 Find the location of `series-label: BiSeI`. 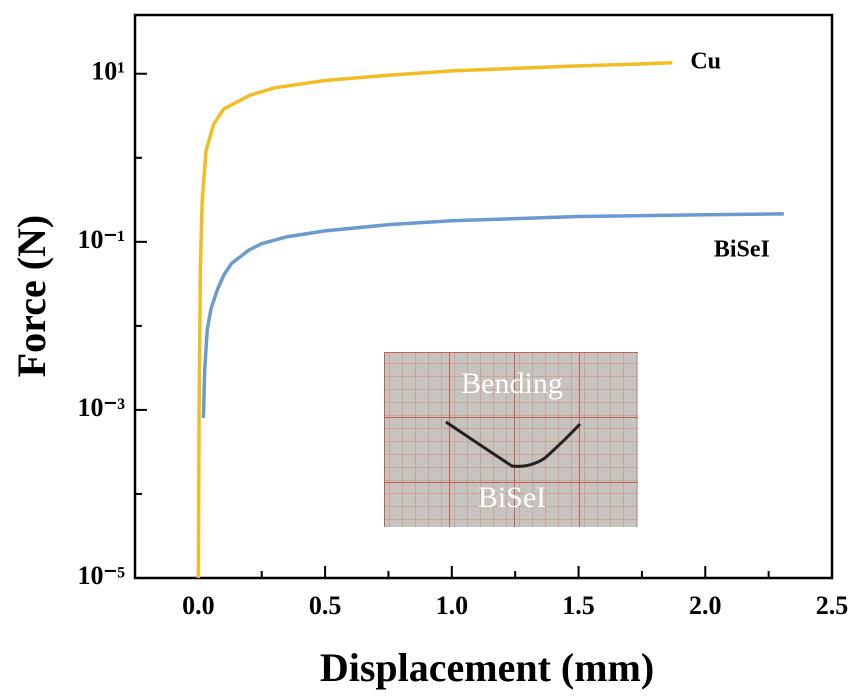

series-label: BiSeI is located at coordinates (742, 249).